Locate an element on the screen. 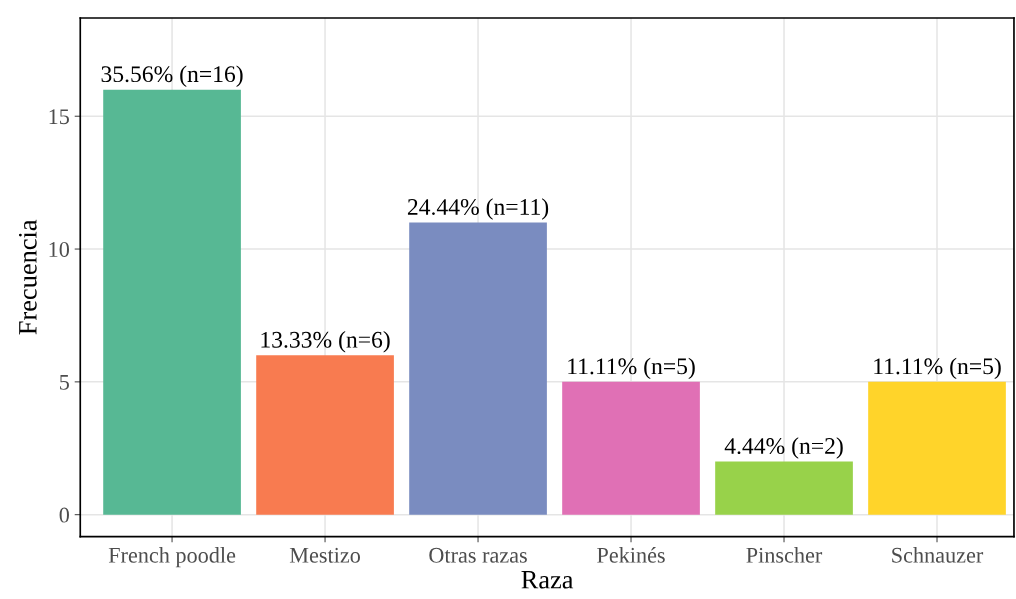  x-tick-label: Pinscher is located at coordinates (784, 555).